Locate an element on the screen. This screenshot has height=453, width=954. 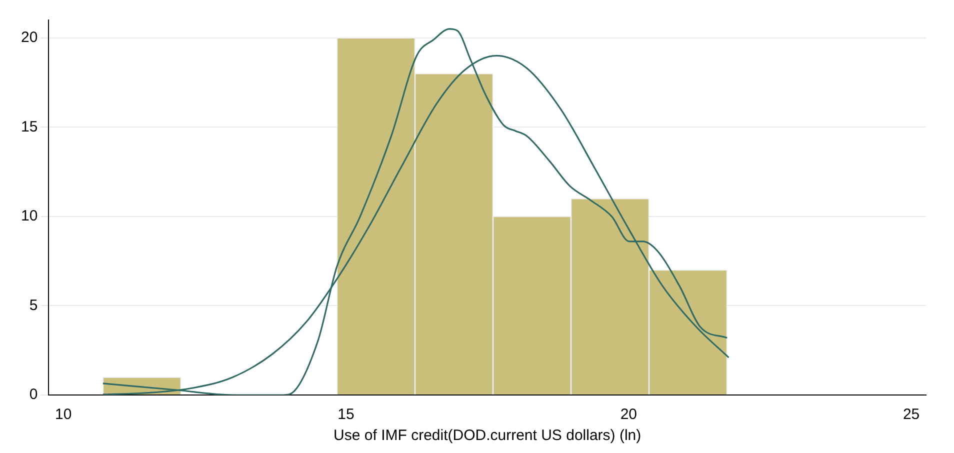
x-axis-title: Use of IMF credit(DOD.current US dollars) (ln) is located at coordinates (488, 435).